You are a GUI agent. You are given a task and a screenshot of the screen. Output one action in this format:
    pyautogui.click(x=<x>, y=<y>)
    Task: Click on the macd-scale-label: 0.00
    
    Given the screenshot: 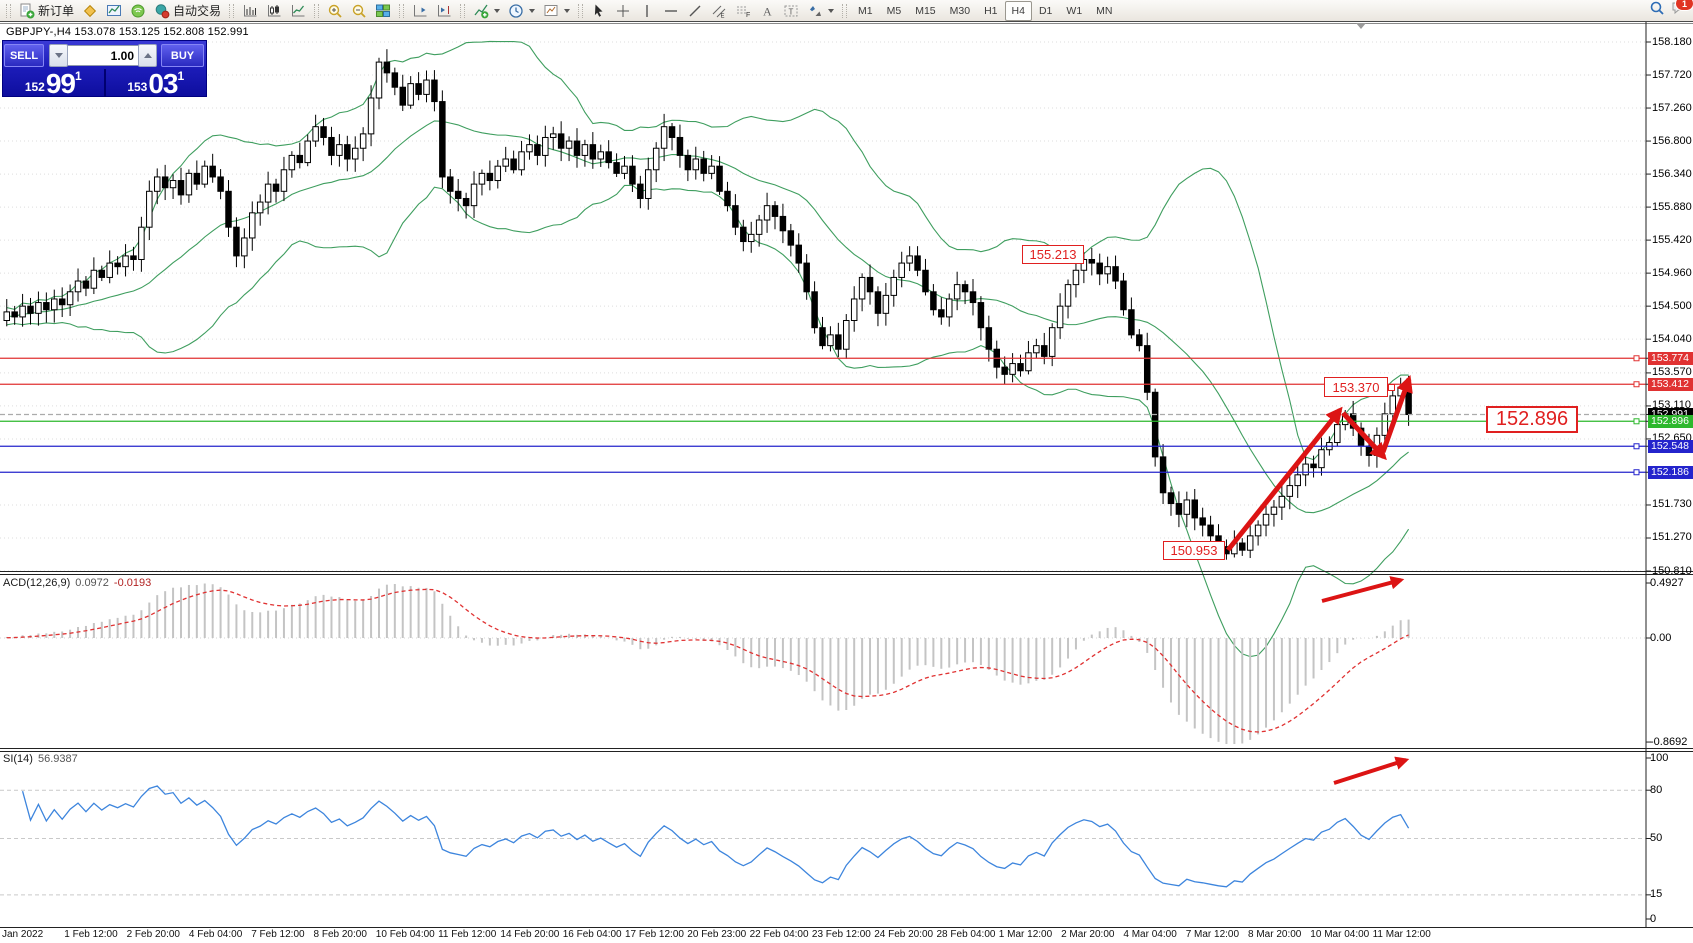 What is the action you would take?
    pyautogui.click(x=1661, y=637)
    